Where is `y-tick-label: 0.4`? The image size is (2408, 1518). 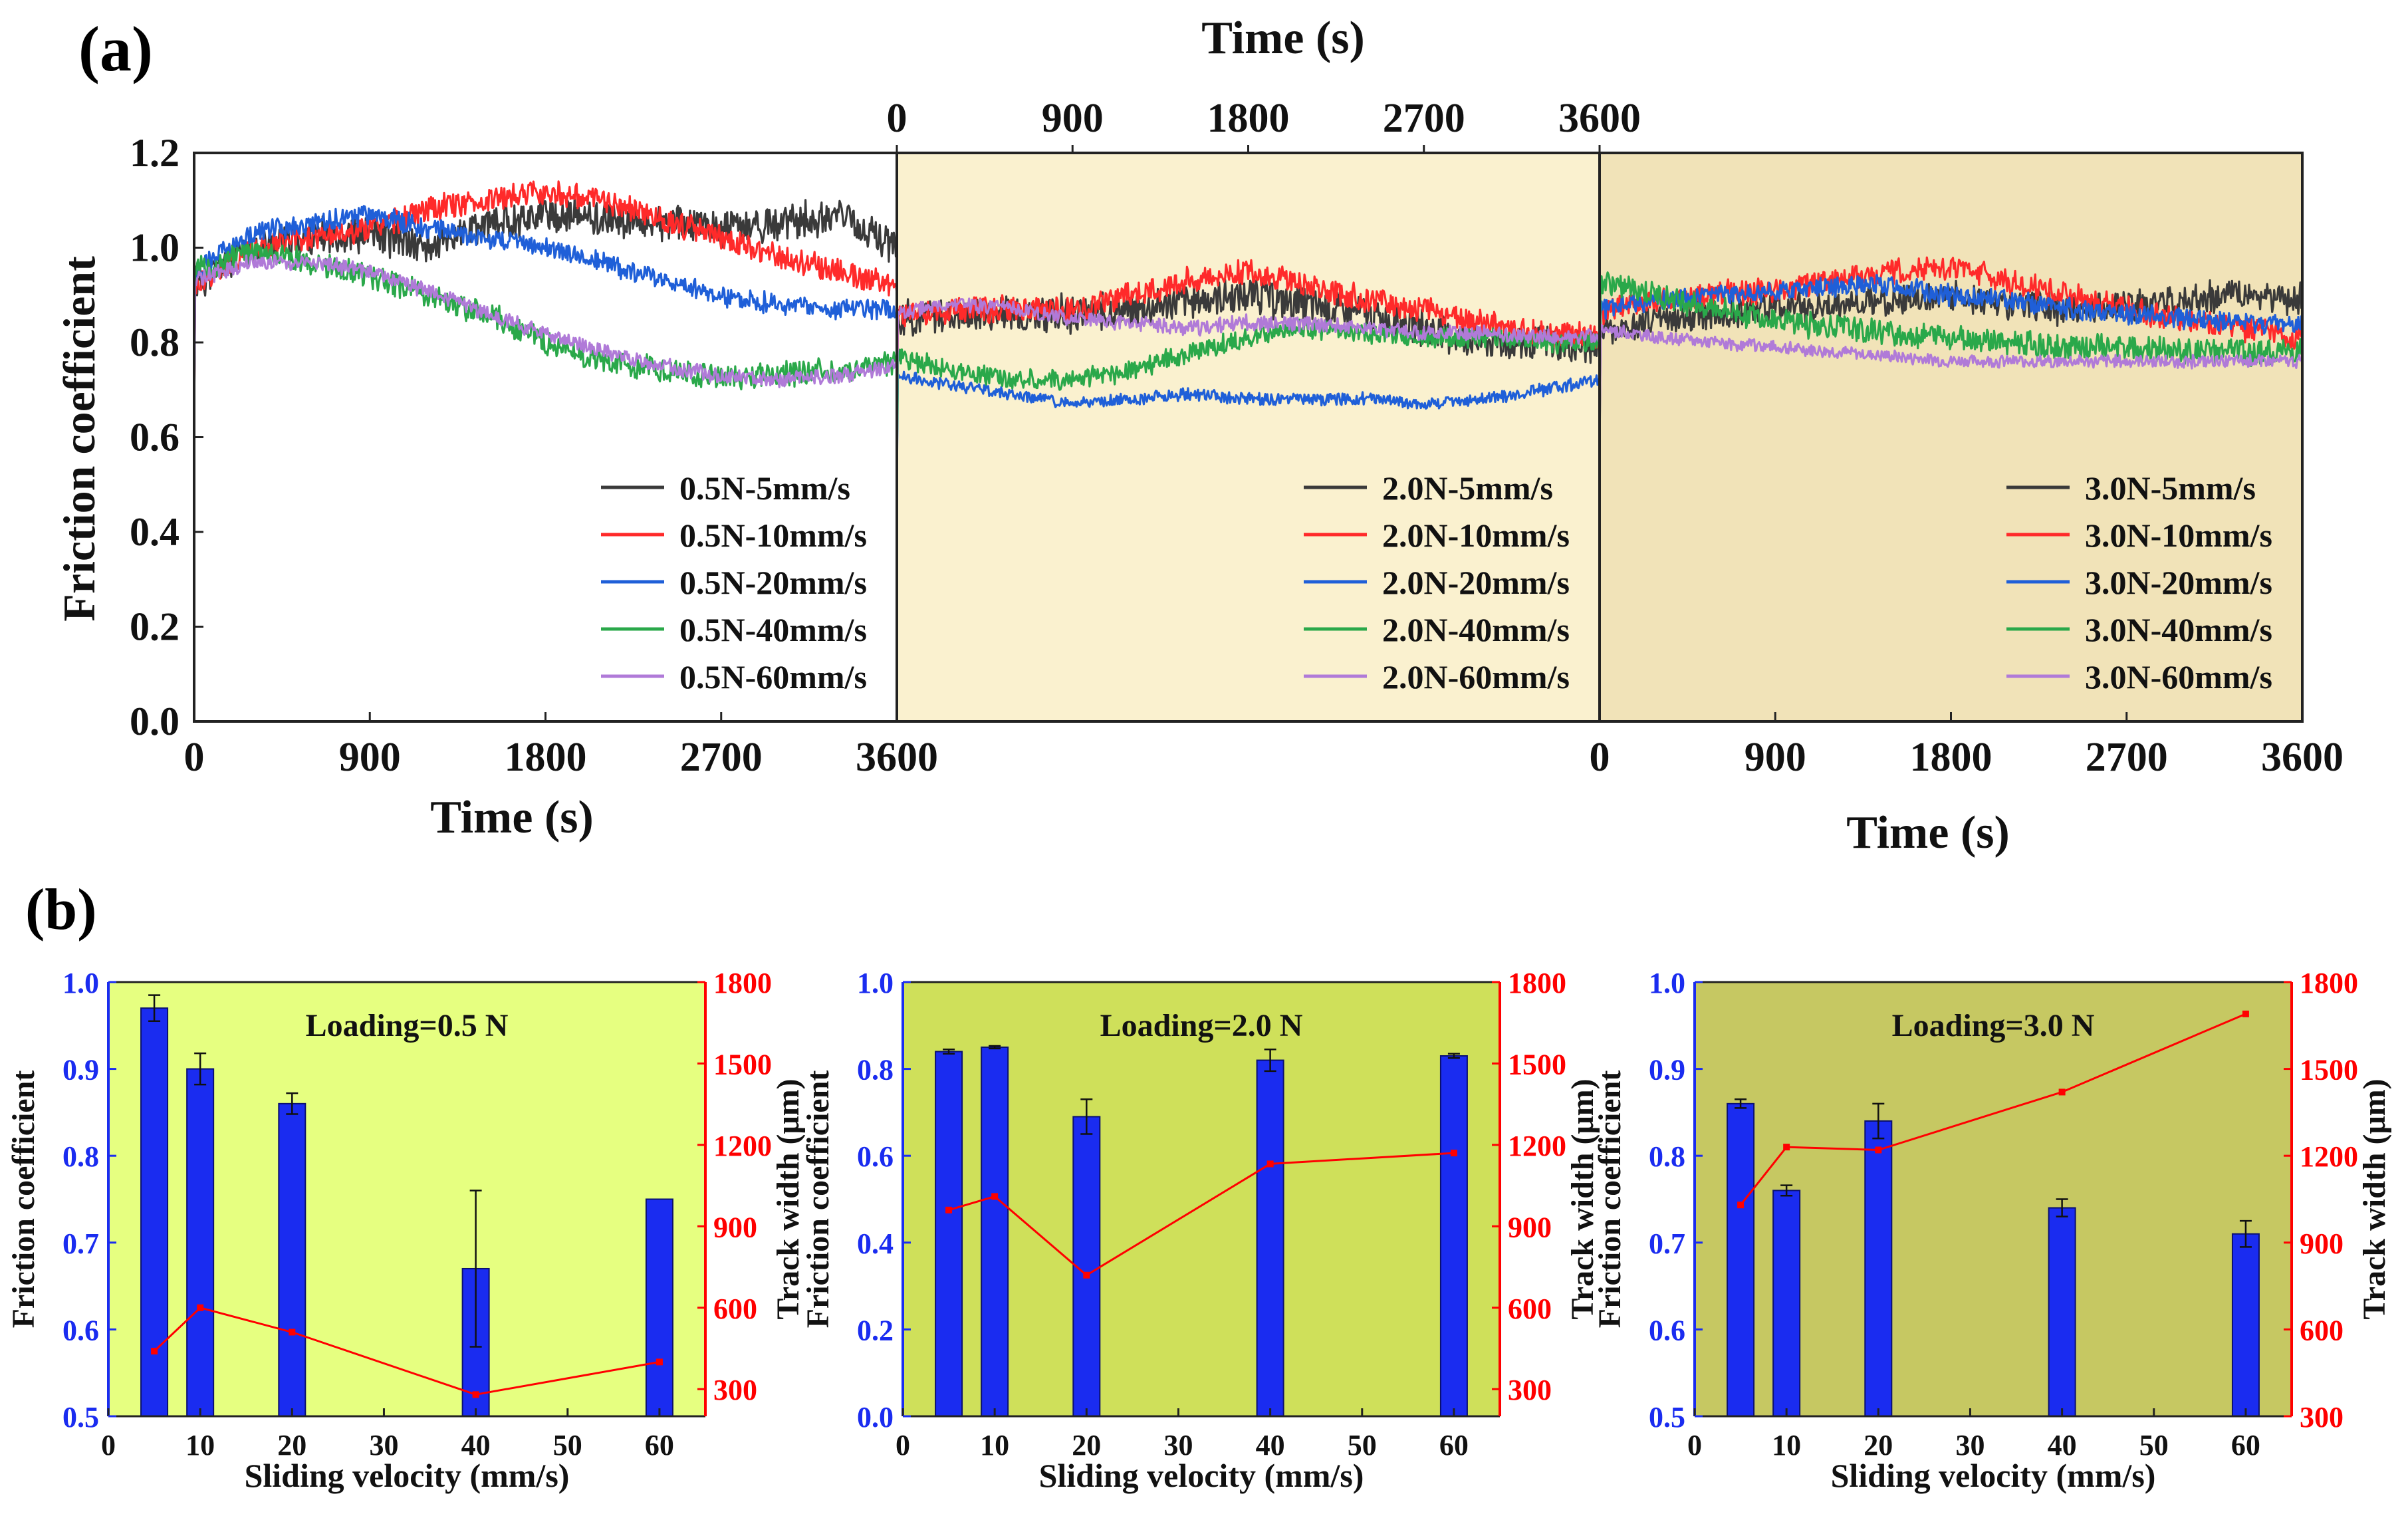 y-tick-label: 0.4 is located at coordinates (155, 532).